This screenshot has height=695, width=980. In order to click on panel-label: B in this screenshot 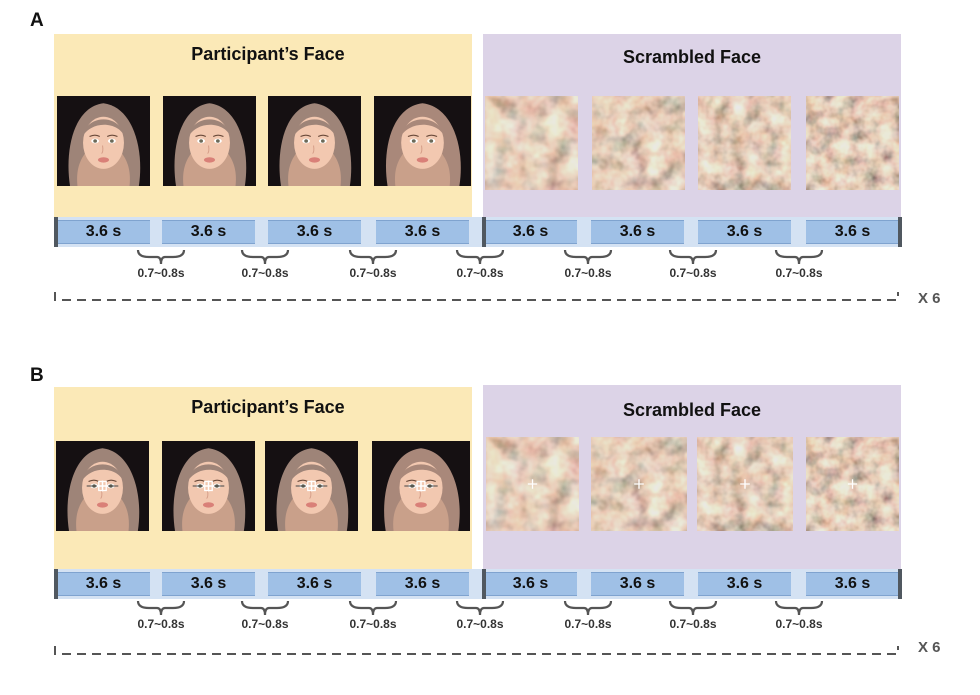, I will do `click(37, 375)`.